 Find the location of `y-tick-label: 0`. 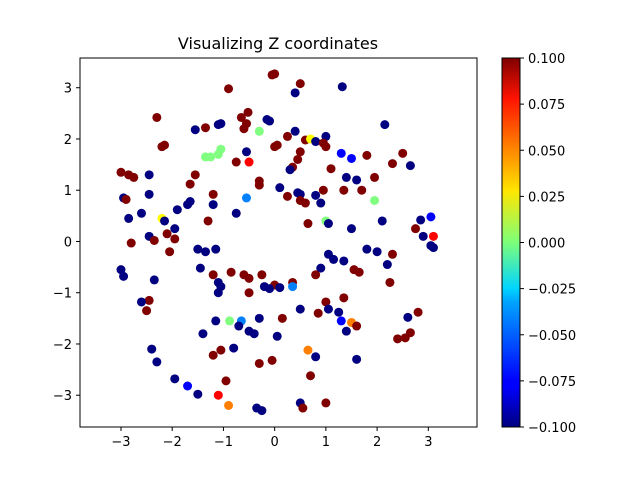

y-tick-label: 0 is located at coordinates (68, 242).